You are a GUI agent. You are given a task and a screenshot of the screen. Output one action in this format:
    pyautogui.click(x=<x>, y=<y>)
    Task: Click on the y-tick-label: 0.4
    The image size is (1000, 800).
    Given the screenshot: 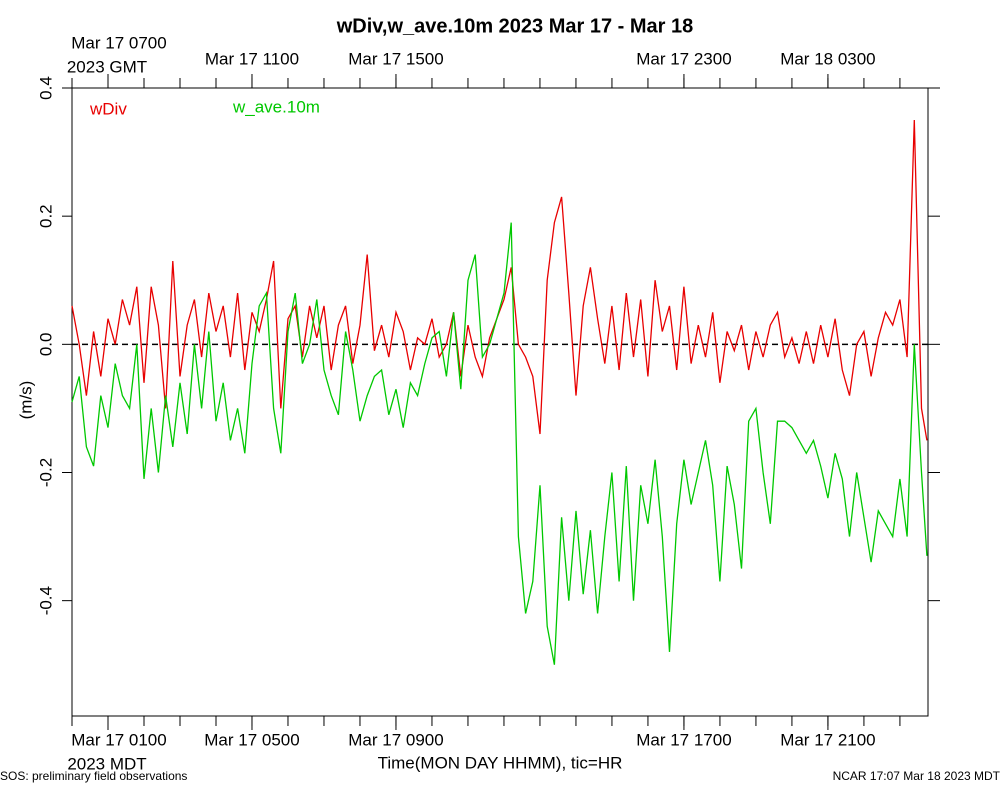 What is the action you would take?
    pyautogui.click(x=45, y=88)
    